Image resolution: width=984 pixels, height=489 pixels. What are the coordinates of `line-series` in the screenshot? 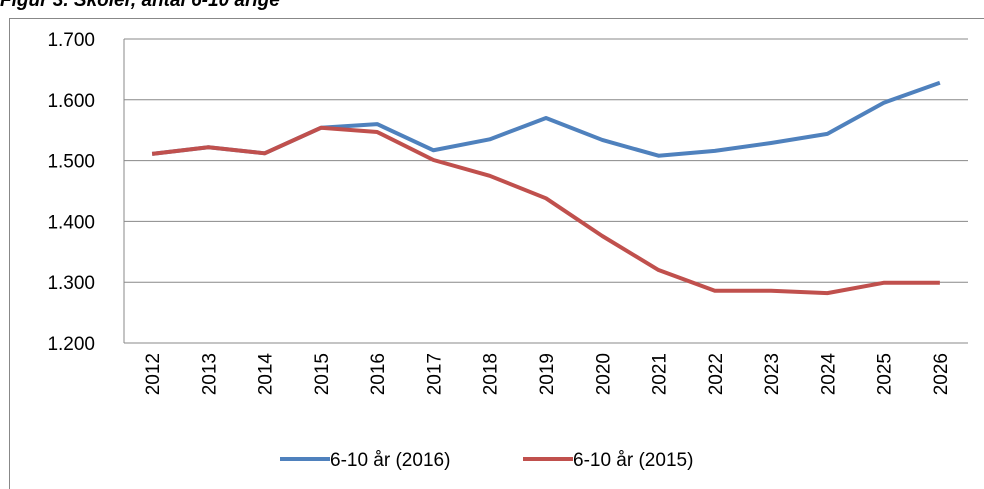 It's located at (546, 119).